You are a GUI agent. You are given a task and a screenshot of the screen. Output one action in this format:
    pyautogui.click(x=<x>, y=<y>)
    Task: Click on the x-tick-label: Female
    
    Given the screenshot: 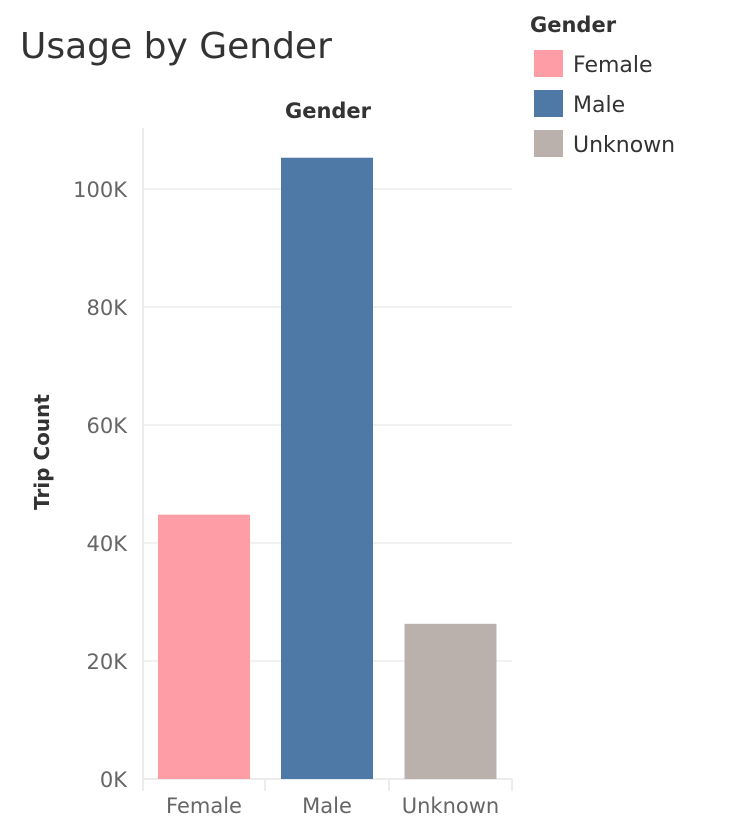 What is the action you would take?
    pyautogui.click(x=204, y=806)
    